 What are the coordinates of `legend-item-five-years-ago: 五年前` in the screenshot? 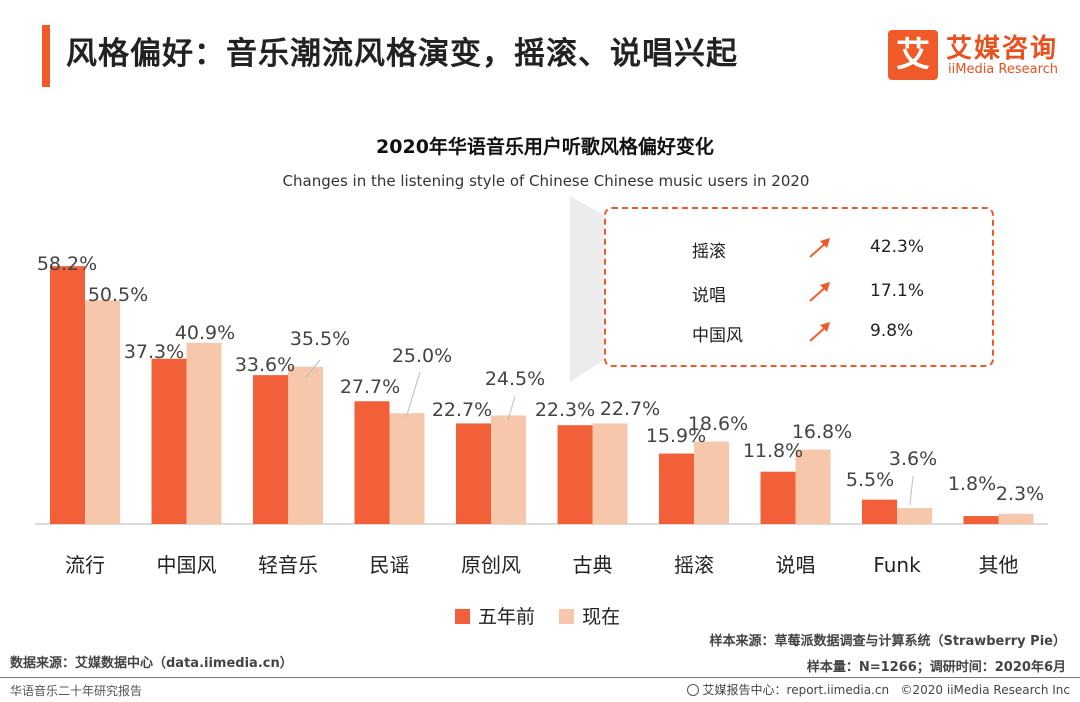 It's located at (495, 615).